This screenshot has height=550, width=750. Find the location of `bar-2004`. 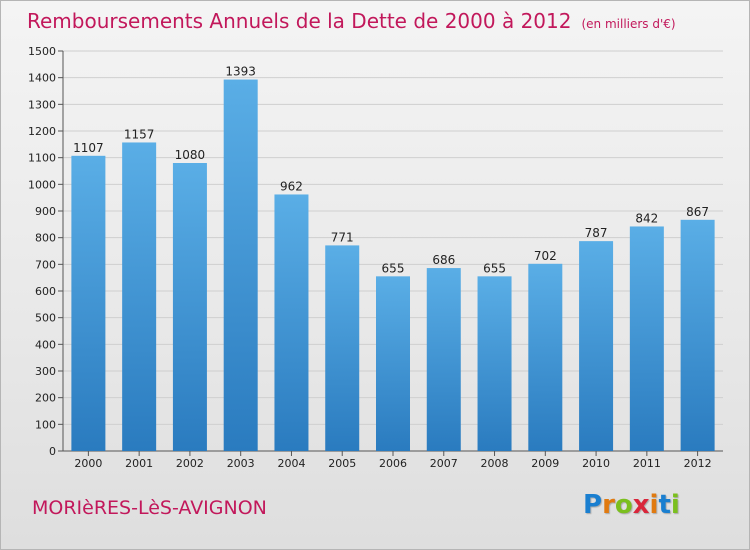

bar-2004 is located at coordinates (291, 322).